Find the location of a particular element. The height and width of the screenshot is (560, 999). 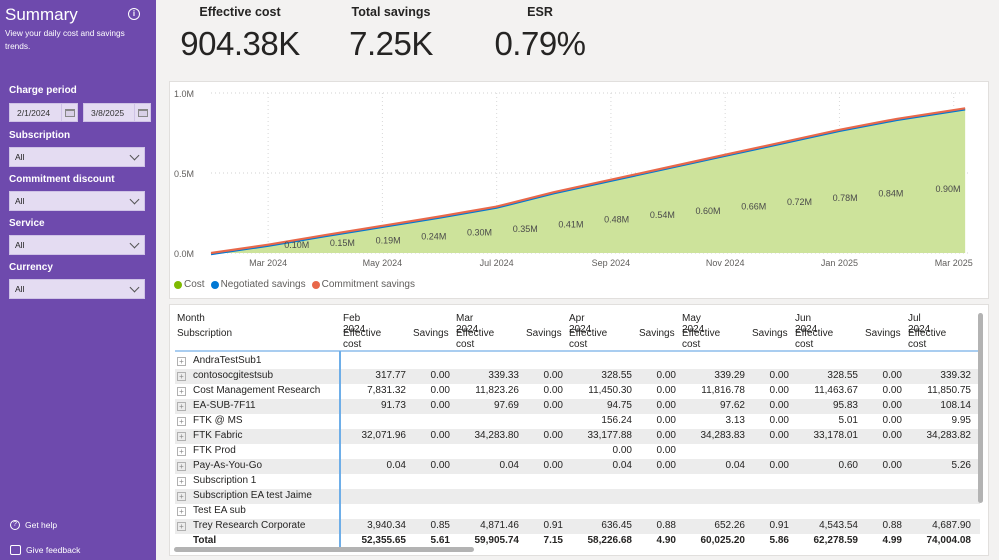

commitment-discount-label: Commitment discount is located at coordinates (62, 179).